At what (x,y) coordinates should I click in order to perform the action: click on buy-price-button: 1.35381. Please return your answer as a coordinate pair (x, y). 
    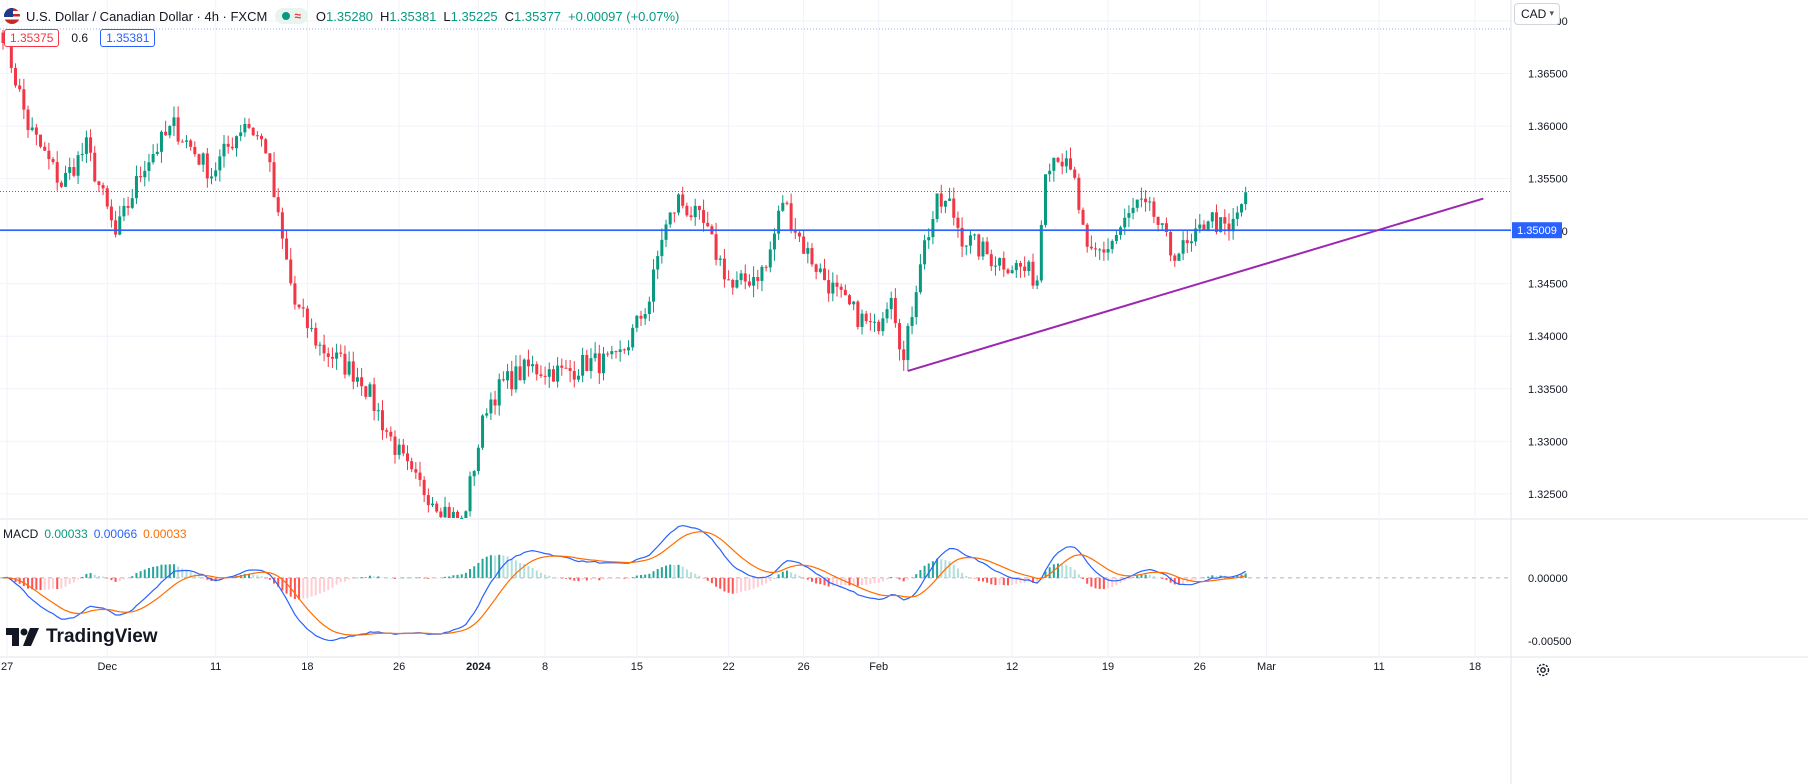
    Looking at the image, I should click on (128, 38).